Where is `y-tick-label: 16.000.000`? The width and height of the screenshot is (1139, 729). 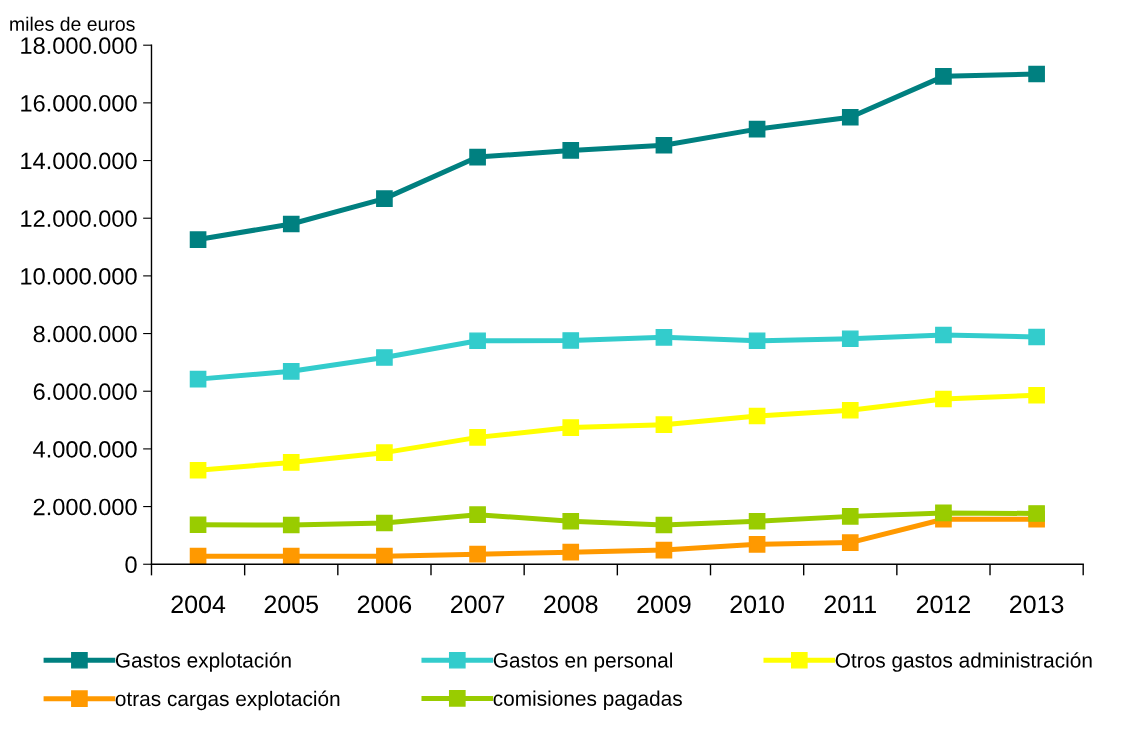
y-tick-label: 16.000.000 is located at coordinates (79, 103).